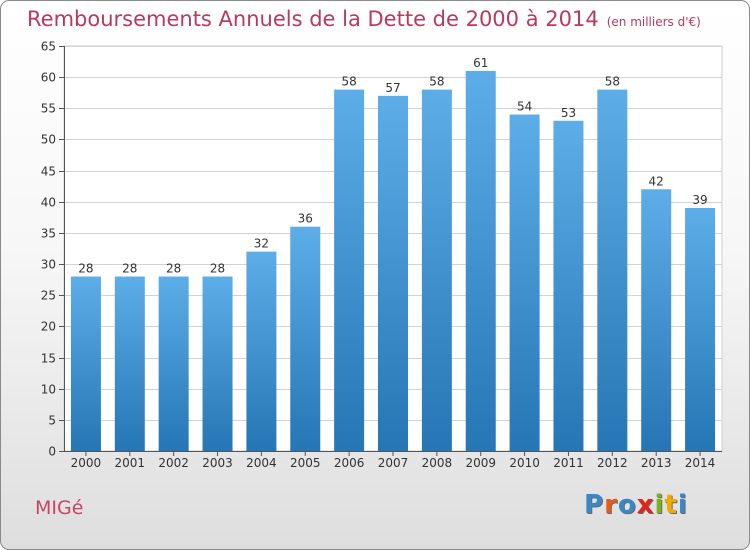  What do you see at coordinates (48, 265) in the screenshot?
I see `y-tick-label: 30` at bounding box center [48, 265].